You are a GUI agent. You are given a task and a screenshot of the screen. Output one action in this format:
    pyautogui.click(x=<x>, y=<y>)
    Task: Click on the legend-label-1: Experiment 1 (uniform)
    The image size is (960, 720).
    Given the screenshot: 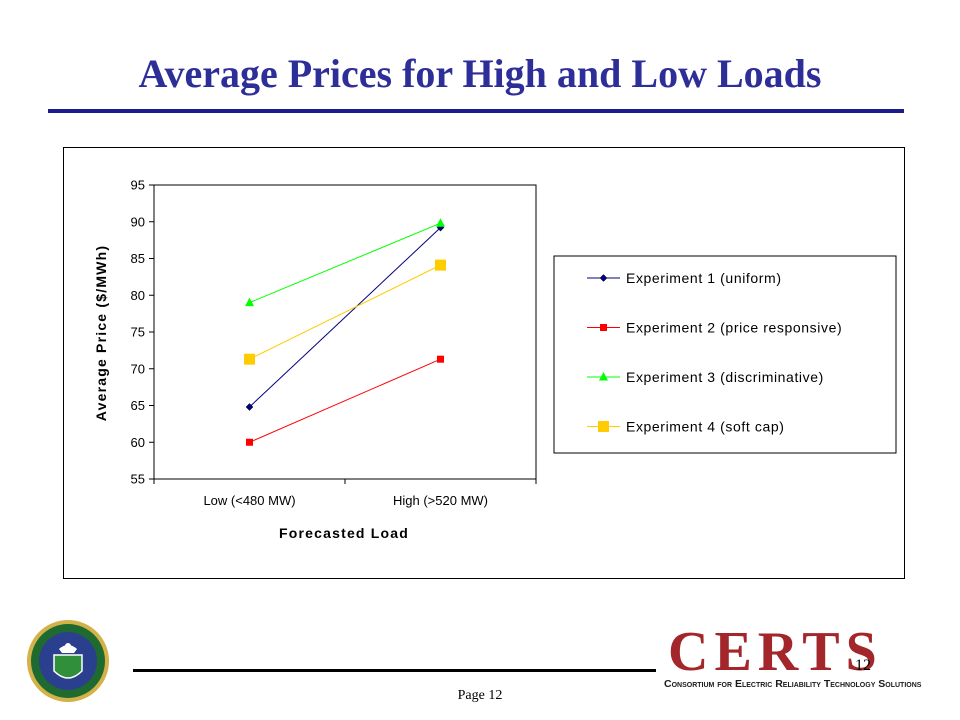 What is the action you would take?
    pyautogui.click(x=704, y=278)
    